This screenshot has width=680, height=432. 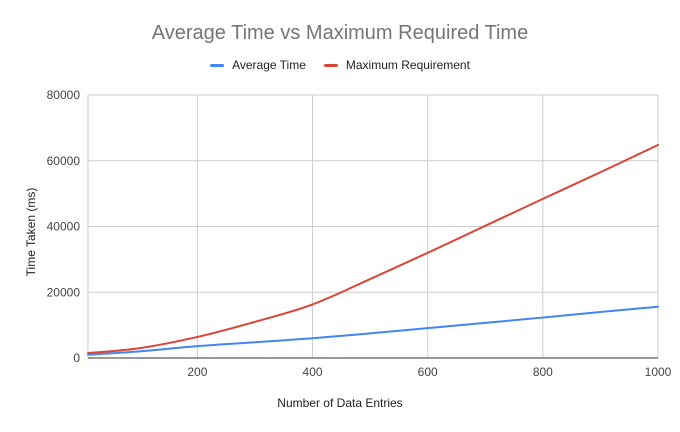 I want to click on x-tick-label: 600, so click(x=428, y=372).